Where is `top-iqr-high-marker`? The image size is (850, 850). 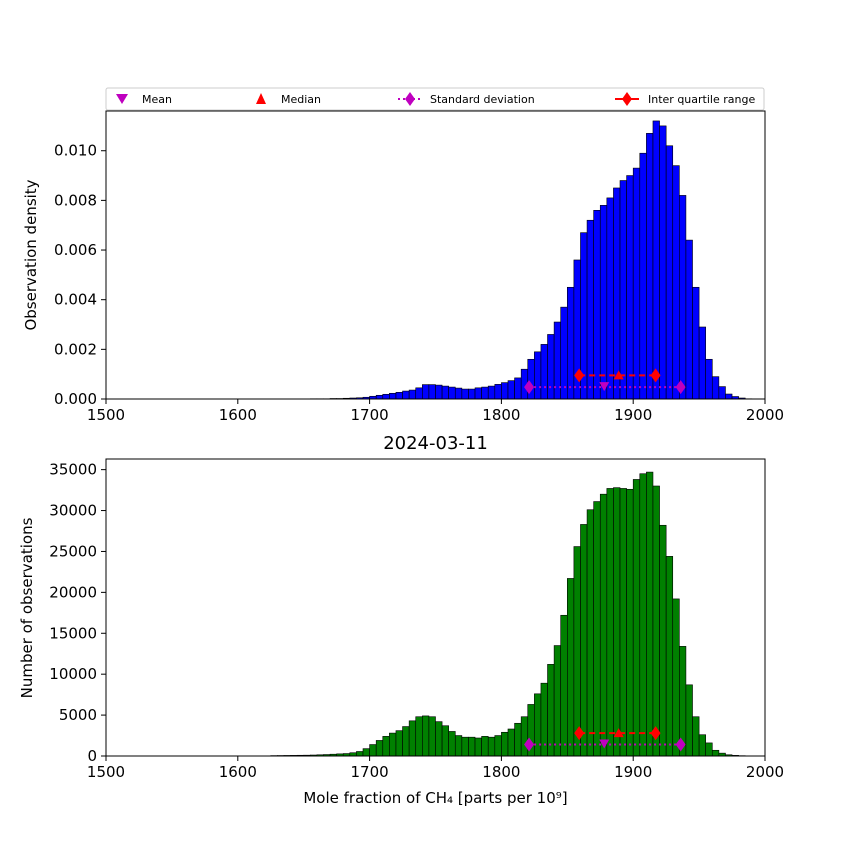 top-iqr-high-marker is located at coordinates (655, 375).